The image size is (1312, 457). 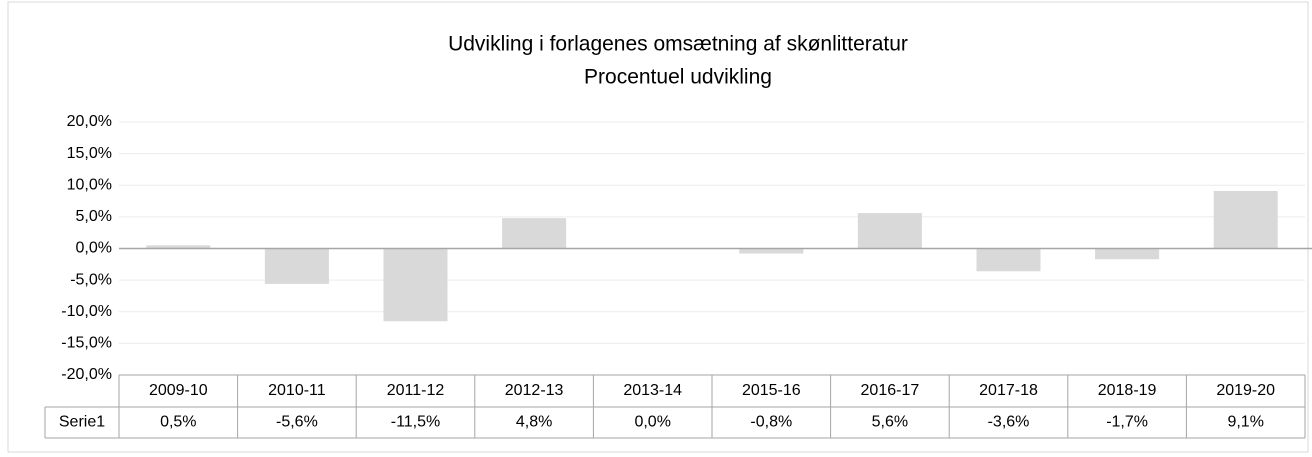 What do you see at coordinates (91, 279) in the screenshot?
I see `y-tick-label: -5,0%` at bounding box center [91, 279].